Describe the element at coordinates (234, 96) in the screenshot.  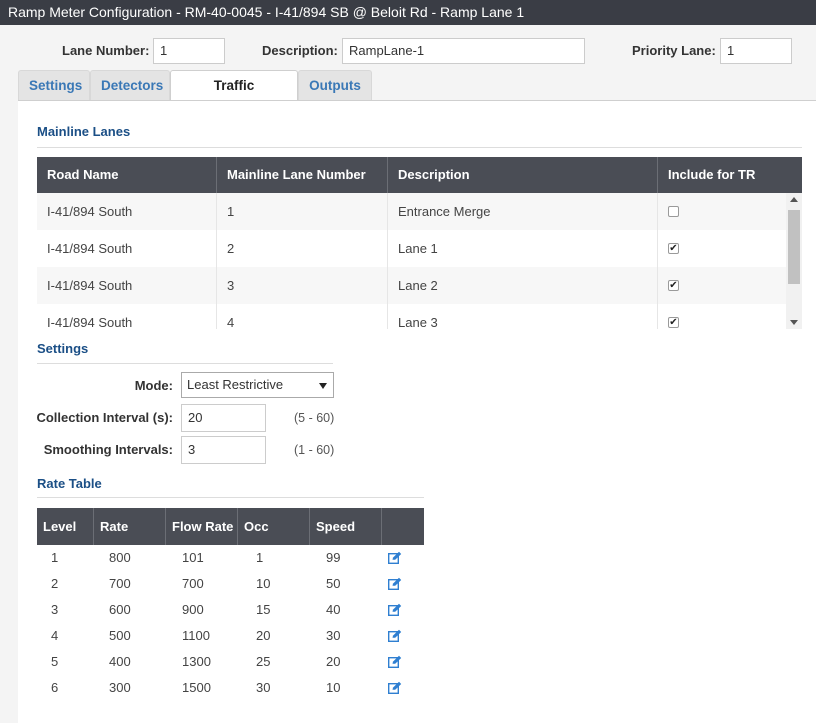
I see `tab-traffic-responsive: Traffic Responsive` at that location.